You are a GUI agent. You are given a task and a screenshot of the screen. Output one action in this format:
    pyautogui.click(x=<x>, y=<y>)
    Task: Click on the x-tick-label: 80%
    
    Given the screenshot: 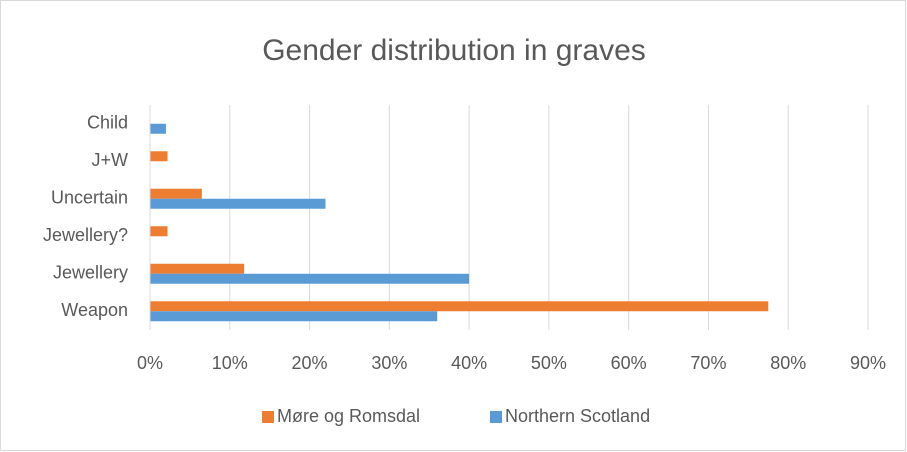 What is the action you would take?
    pyautogui.click(x=788, y=363)
    